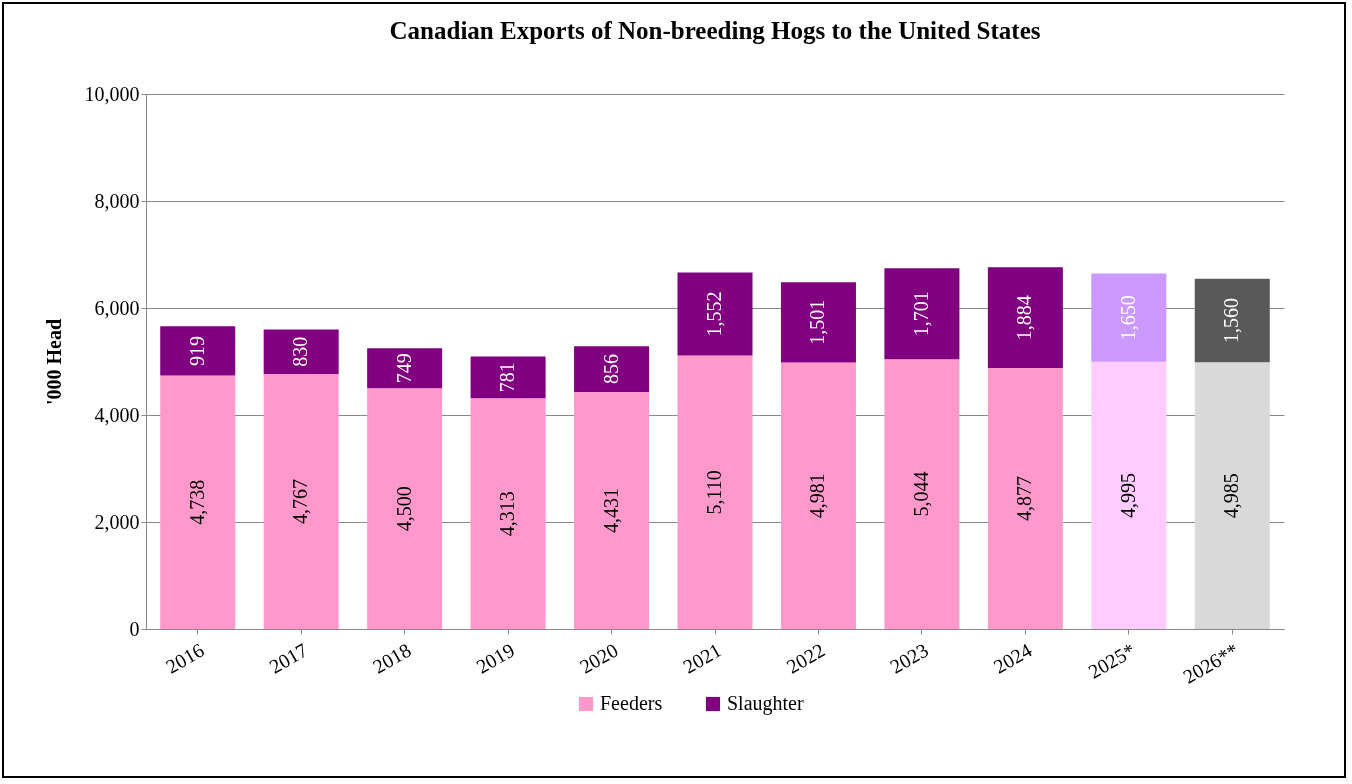 This screenshot has height=784, width=1352. I want to click on x-tick-label: 2018, so click(392, 658).